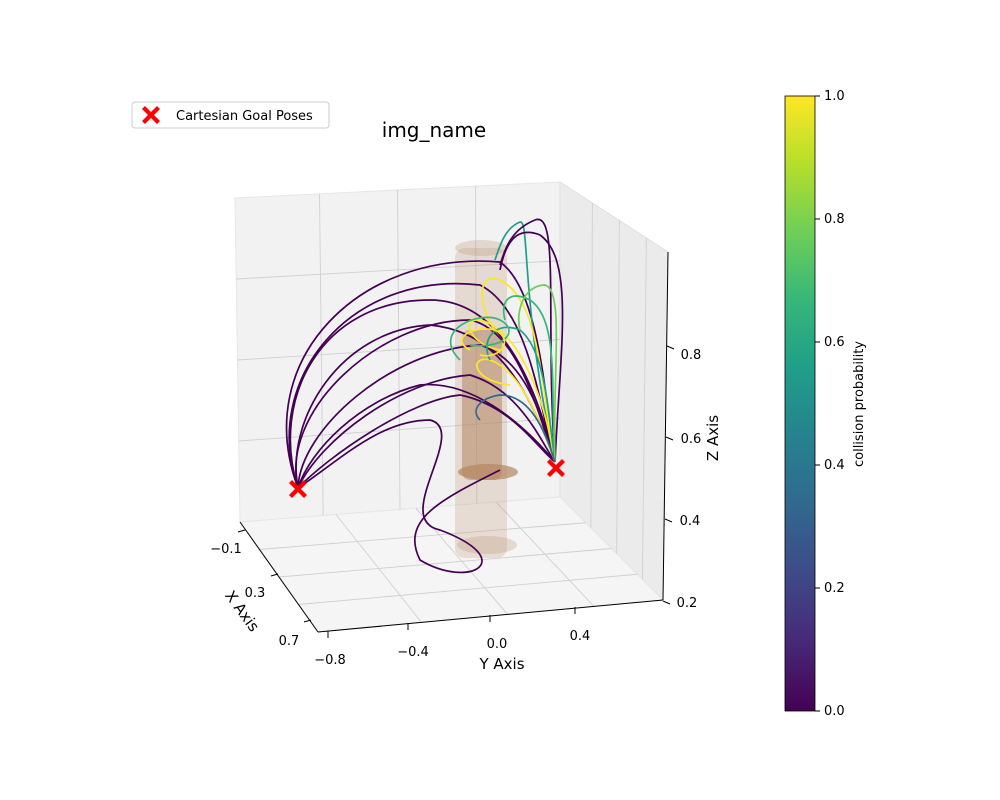 This screenshot has width=1000, height=800. Describe the element at coordinates (330, 660) in the screenshot. I see `y-tick-label: −0.8` at that location.